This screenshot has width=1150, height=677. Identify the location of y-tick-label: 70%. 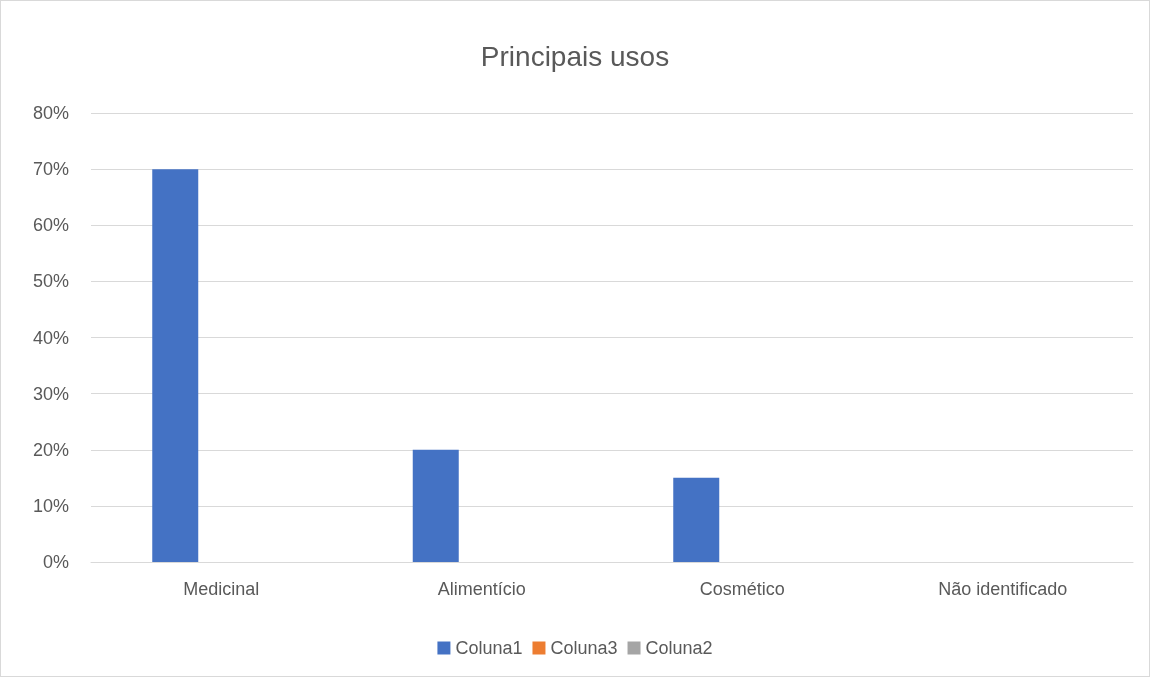
(50, 169).